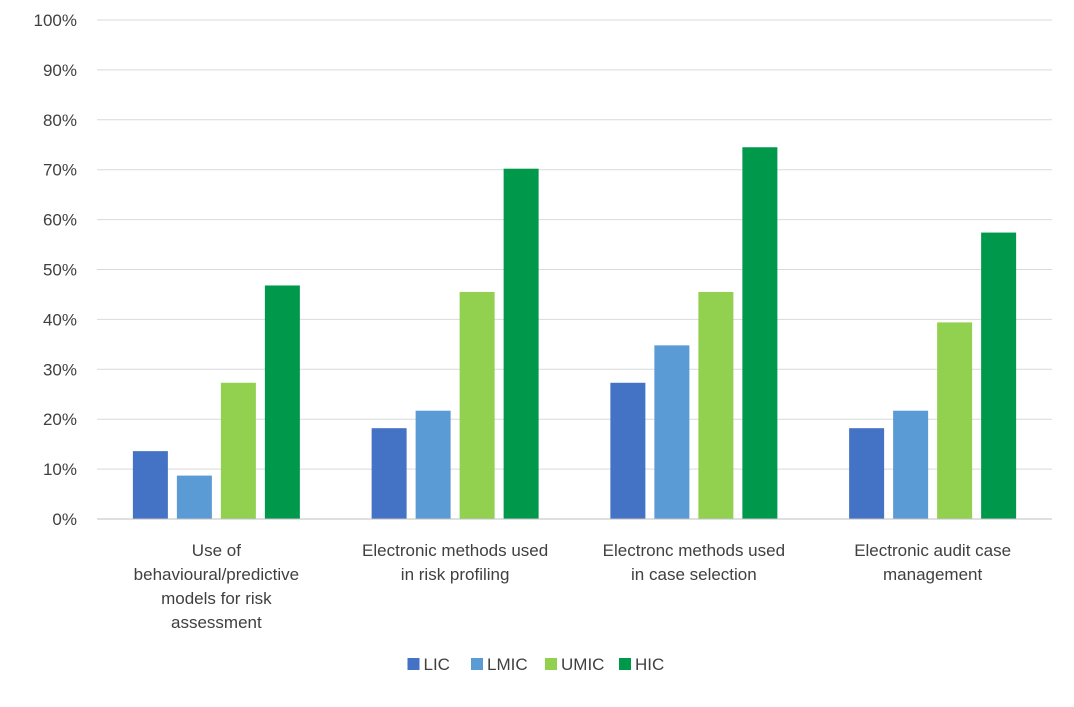  Describe the element at coordinates (60, 170) in the screenshot. I see `y-tick-label: 70%` at that location.